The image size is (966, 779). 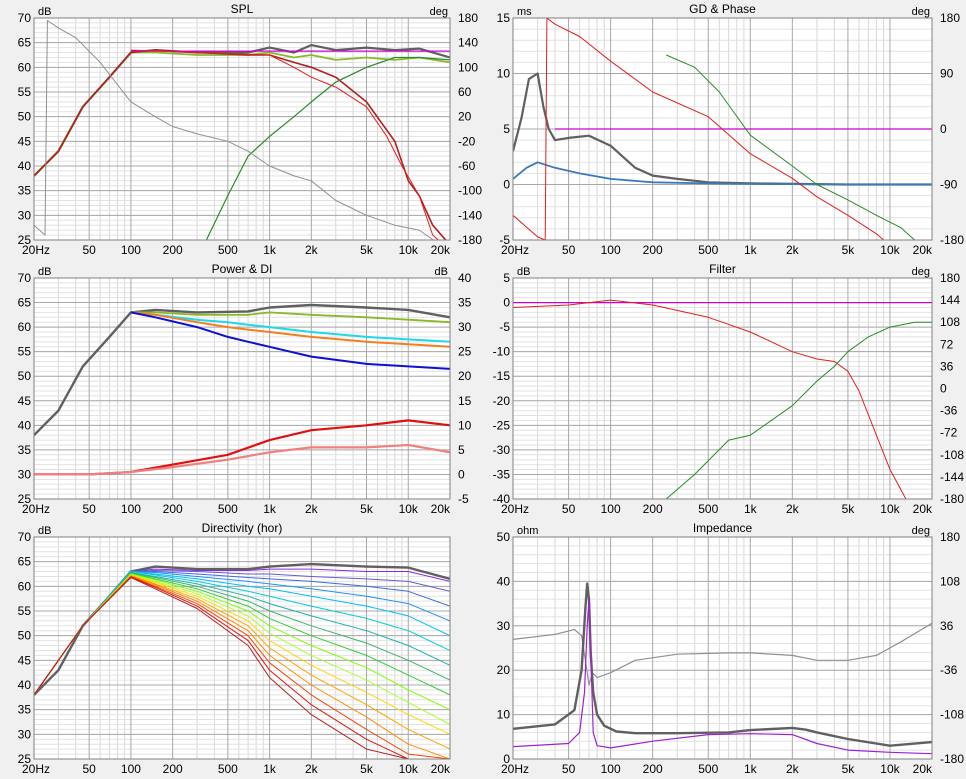 I want to click on y-tick-label-right: 90, so click(x=947, y=74).